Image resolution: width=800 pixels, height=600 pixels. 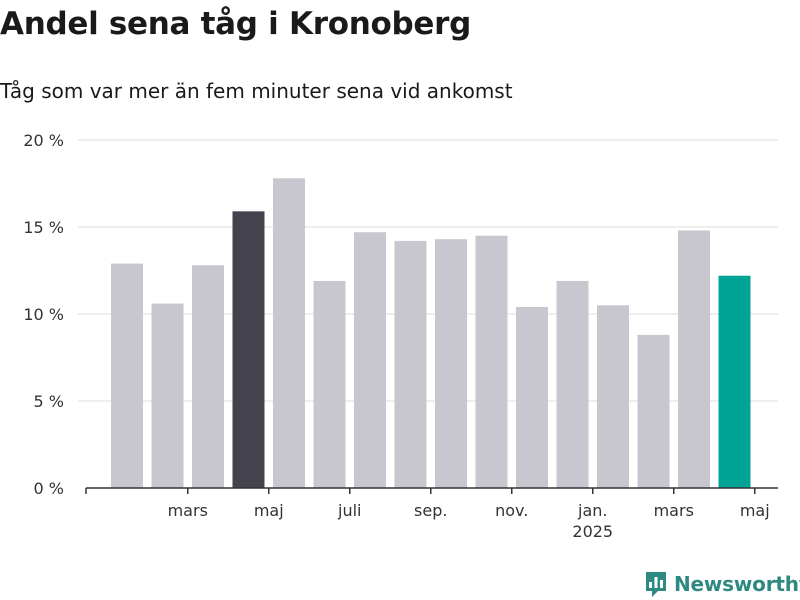 What do you see at coordinates (592, 510) in the screenshot?
I see `x-tick-label: jan.` at bounding box center [592, 510].